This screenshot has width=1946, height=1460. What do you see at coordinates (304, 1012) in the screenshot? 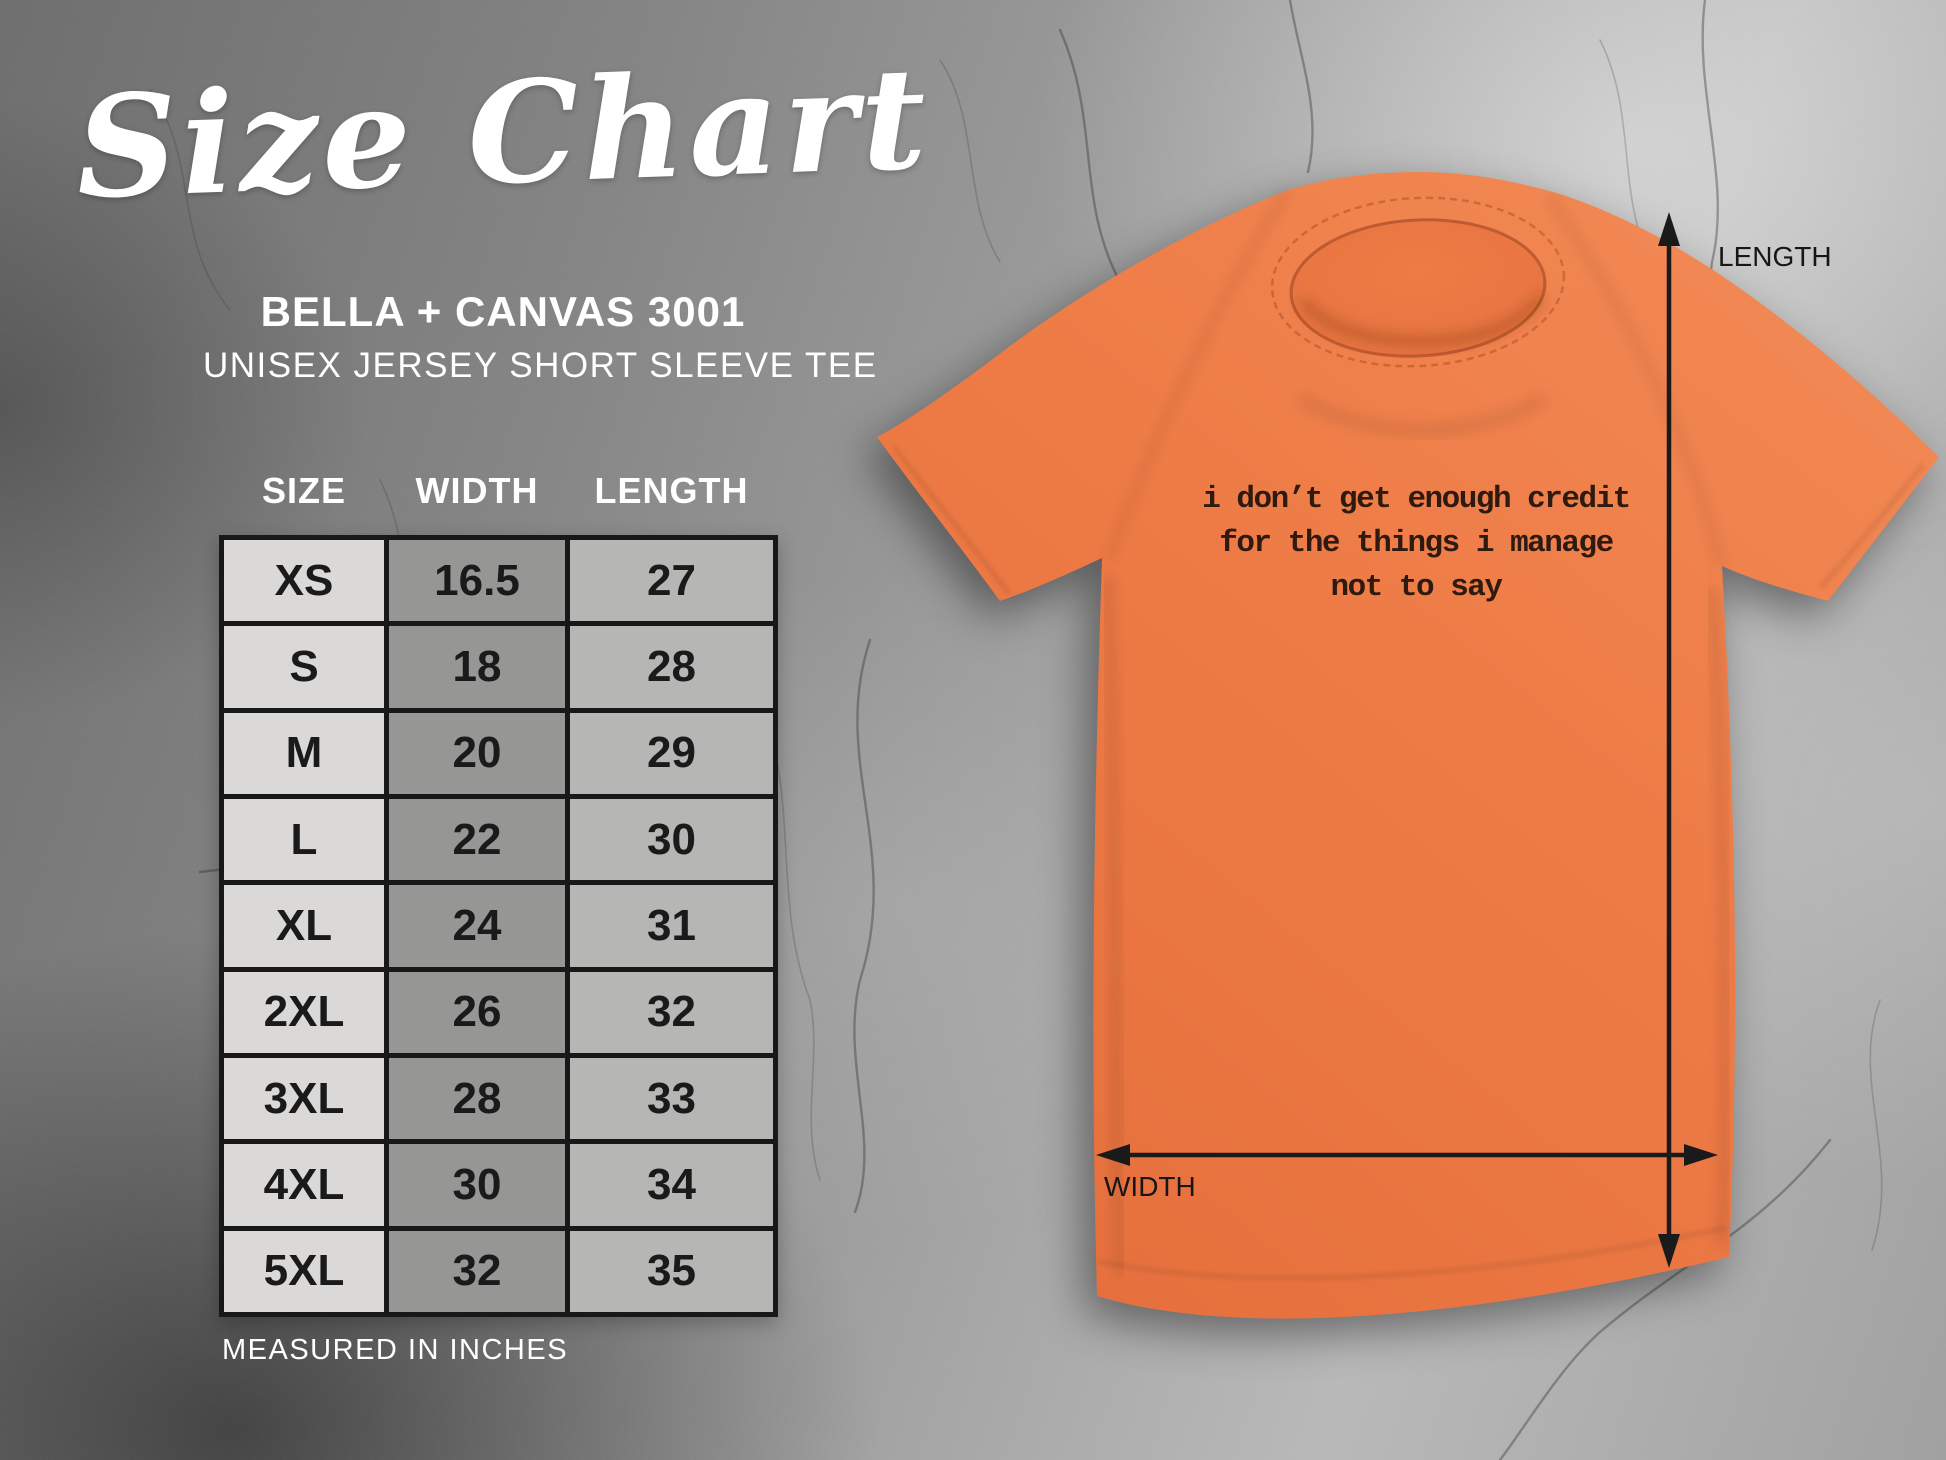
I see `table-cell-size: 2XL` at bounding box center [304, 1012].